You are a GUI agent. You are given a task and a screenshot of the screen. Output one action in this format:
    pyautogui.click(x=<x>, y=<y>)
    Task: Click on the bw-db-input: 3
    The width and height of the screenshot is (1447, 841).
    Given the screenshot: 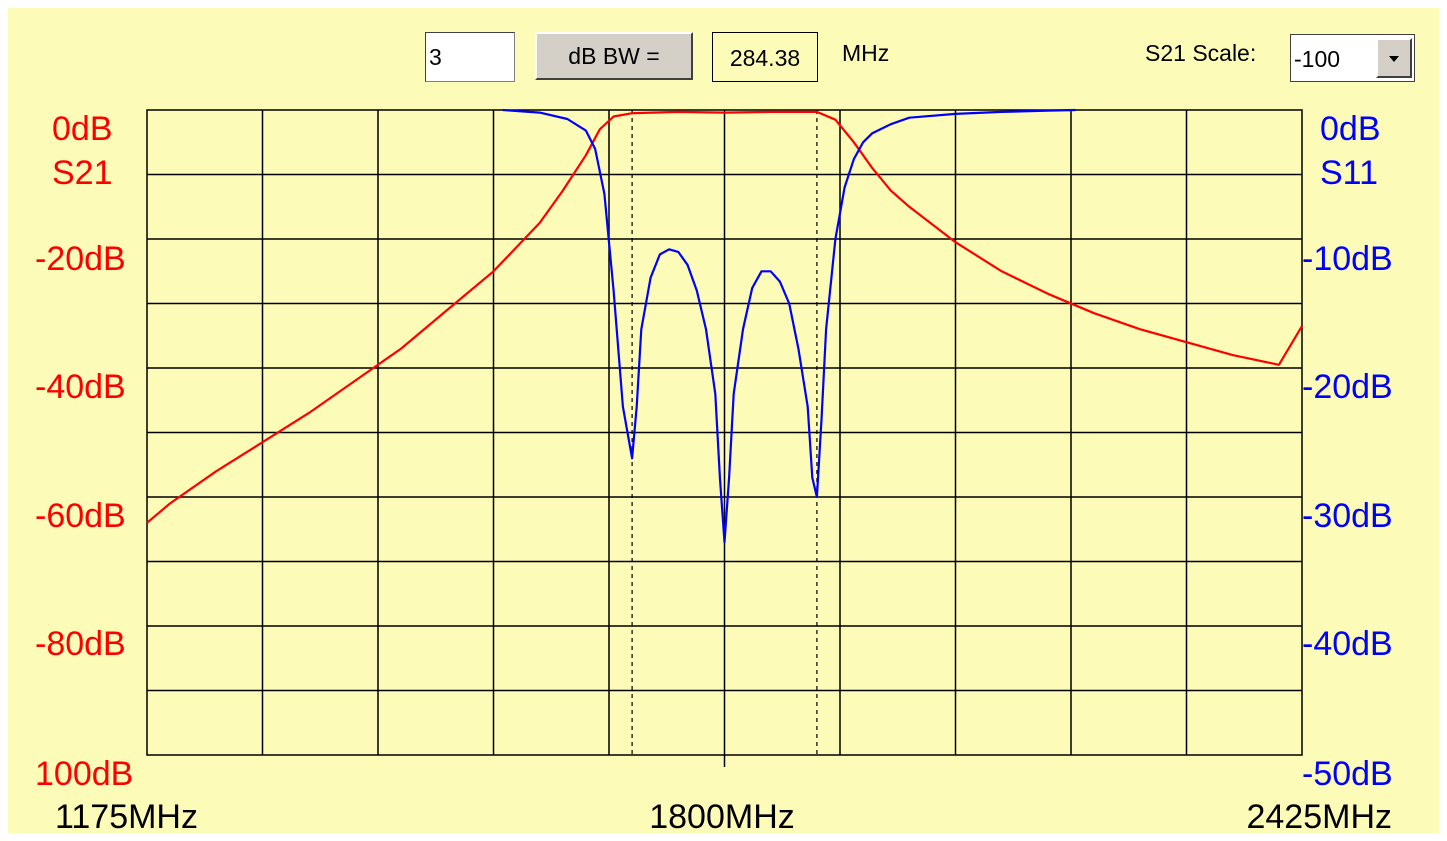 What is the action you would take?
    pyautogui.click(x=470, y=57)
    